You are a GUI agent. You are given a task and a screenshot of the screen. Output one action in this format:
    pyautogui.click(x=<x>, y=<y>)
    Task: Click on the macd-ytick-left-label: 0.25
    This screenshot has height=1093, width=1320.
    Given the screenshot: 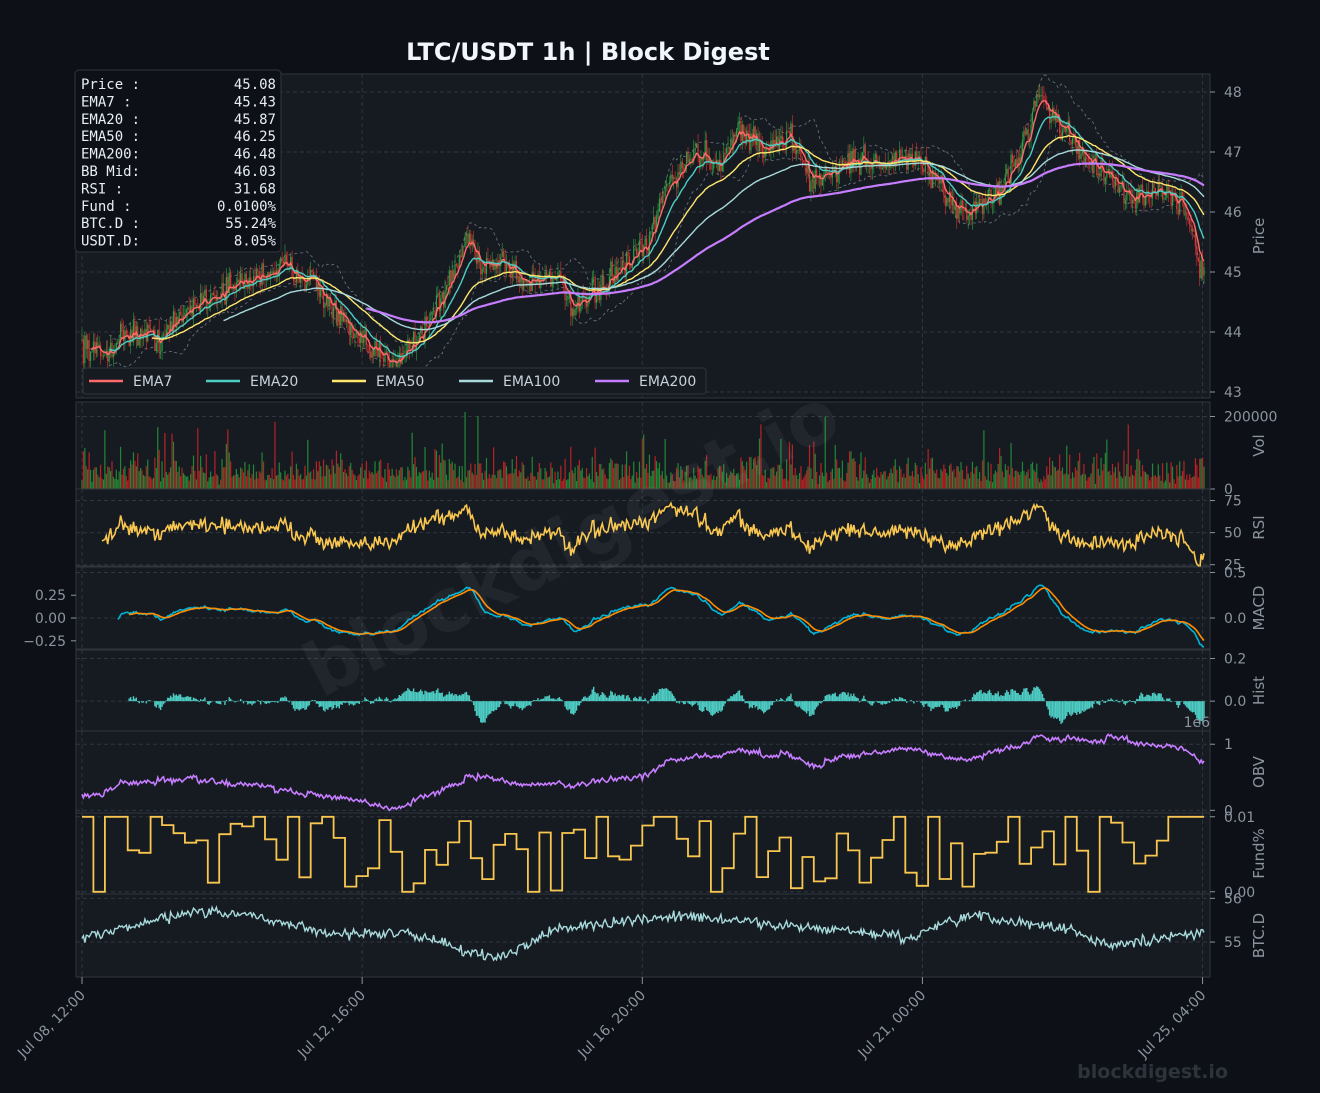 What is the action you would take?
    pyautogui.click(x=50, y=596)
    